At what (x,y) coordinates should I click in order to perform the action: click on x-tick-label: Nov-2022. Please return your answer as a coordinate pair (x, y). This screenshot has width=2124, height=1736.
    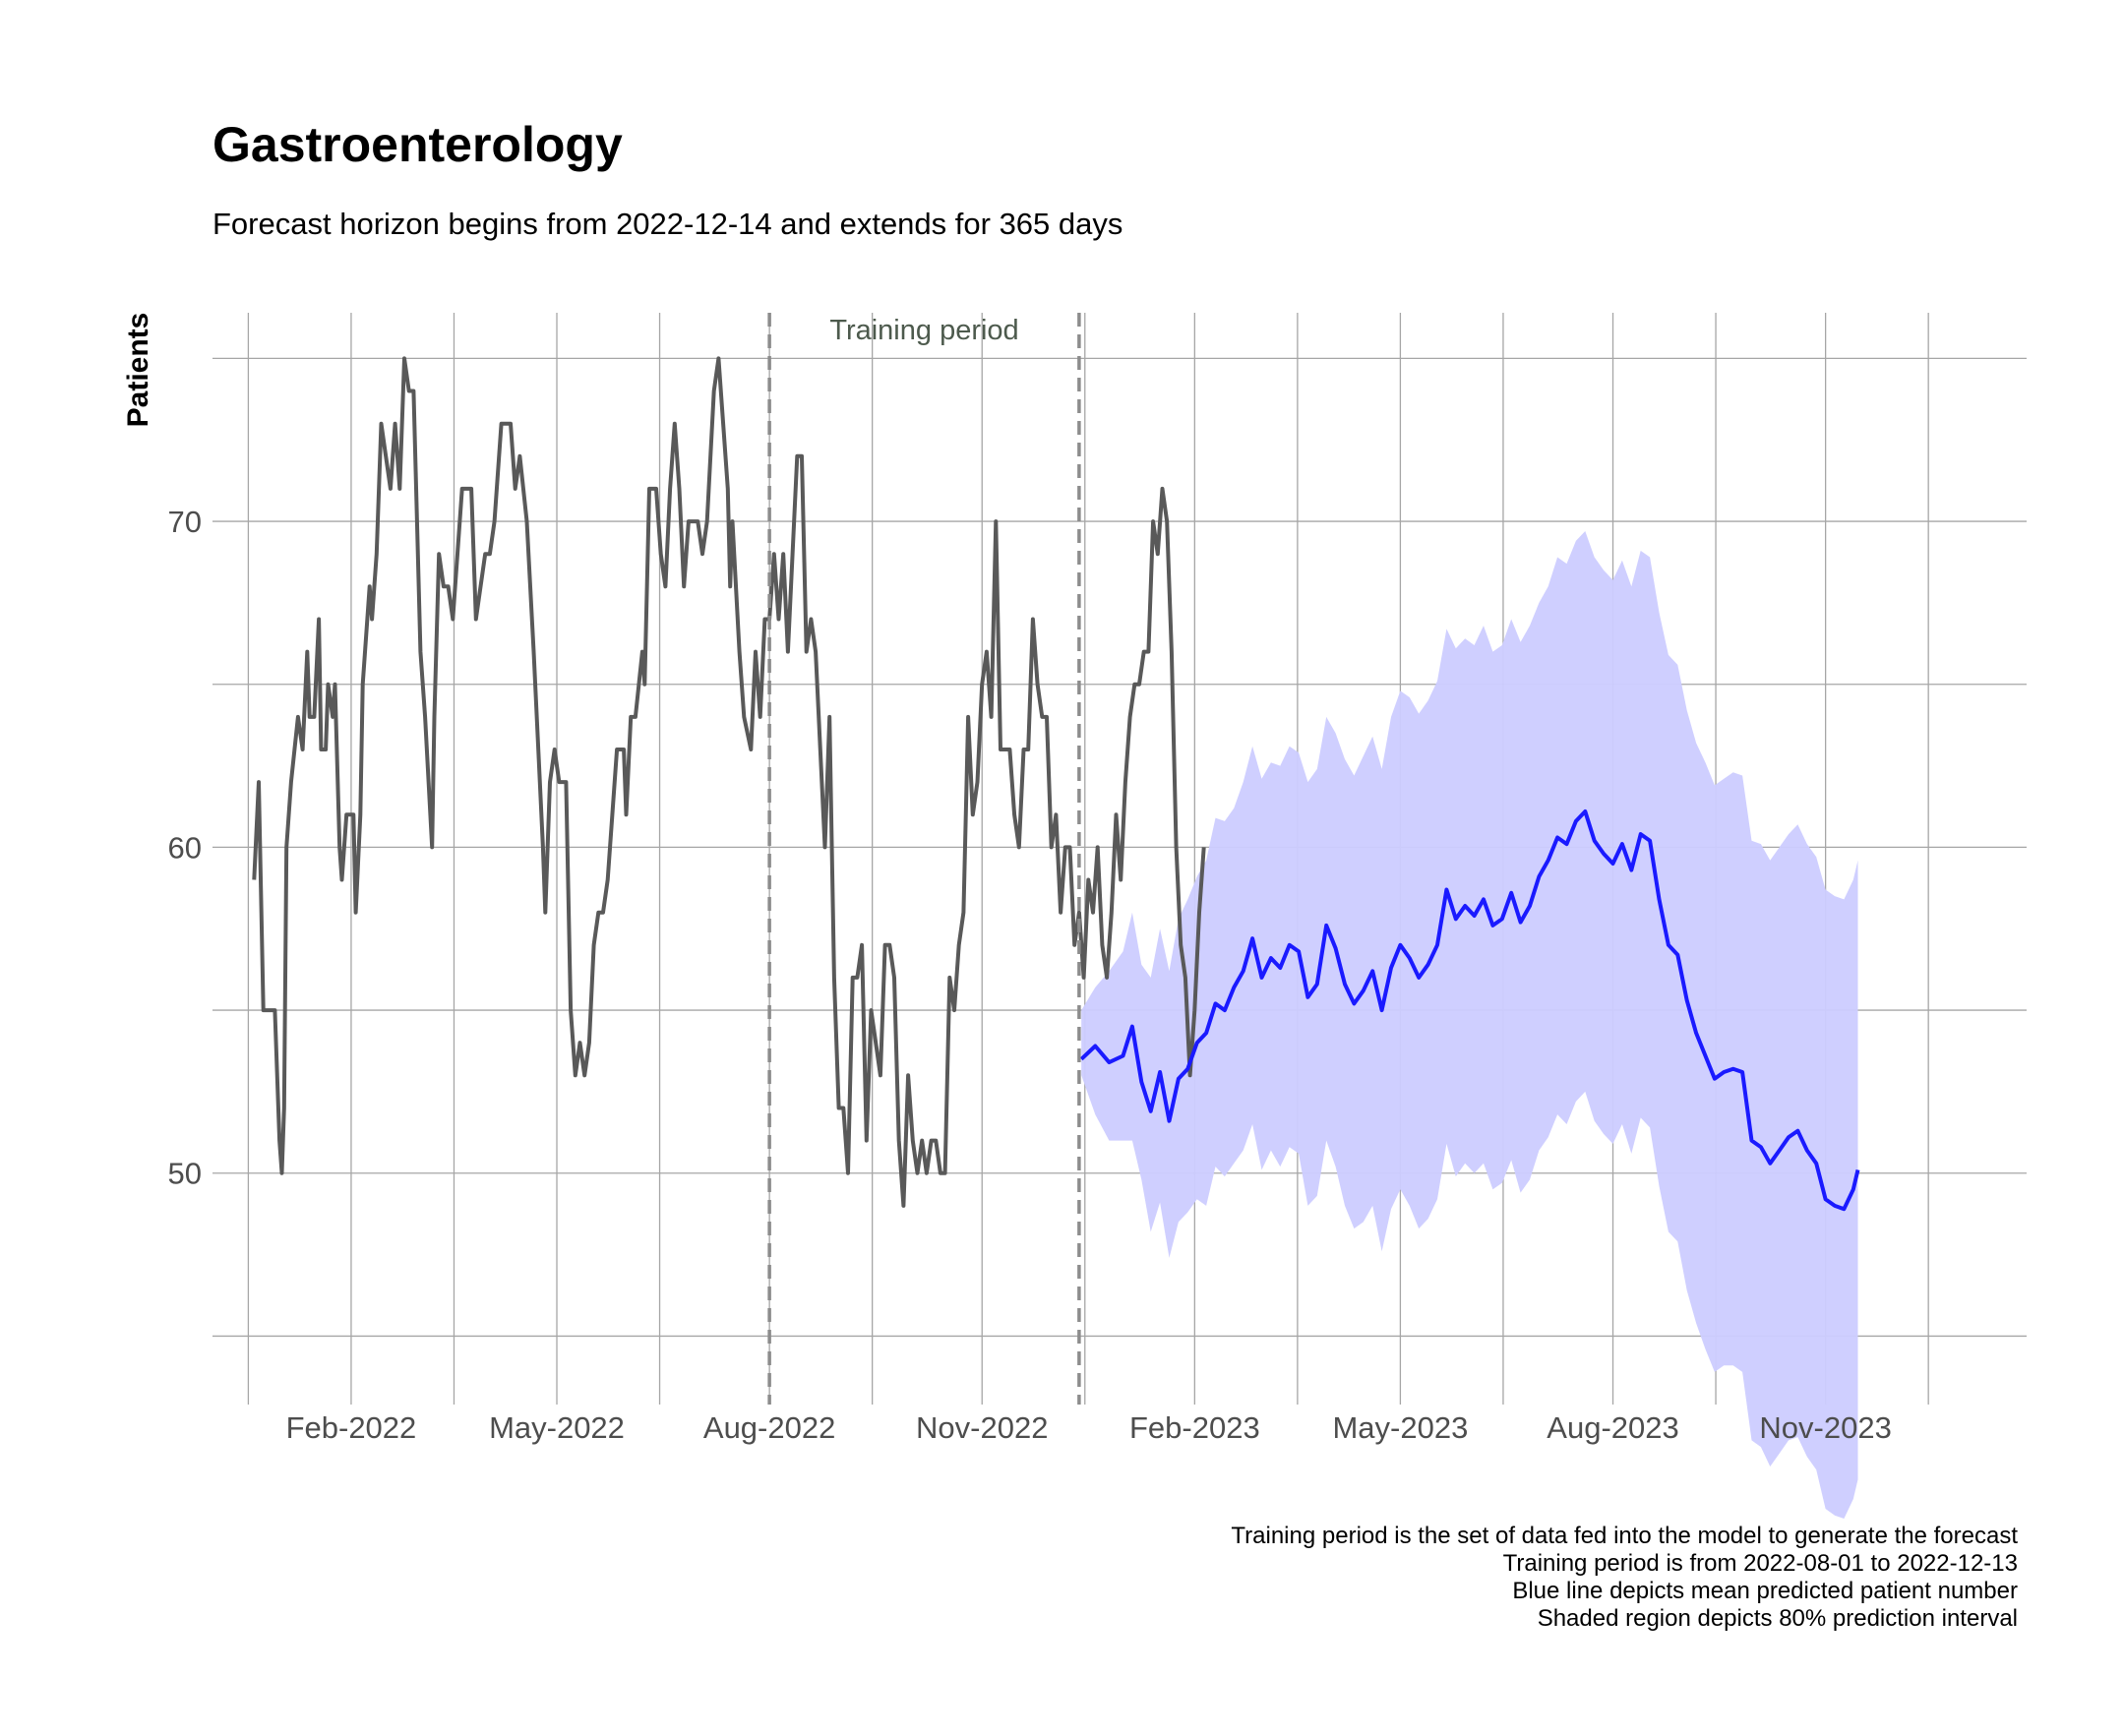
    Looking at the image, I should click on (982, 1427).